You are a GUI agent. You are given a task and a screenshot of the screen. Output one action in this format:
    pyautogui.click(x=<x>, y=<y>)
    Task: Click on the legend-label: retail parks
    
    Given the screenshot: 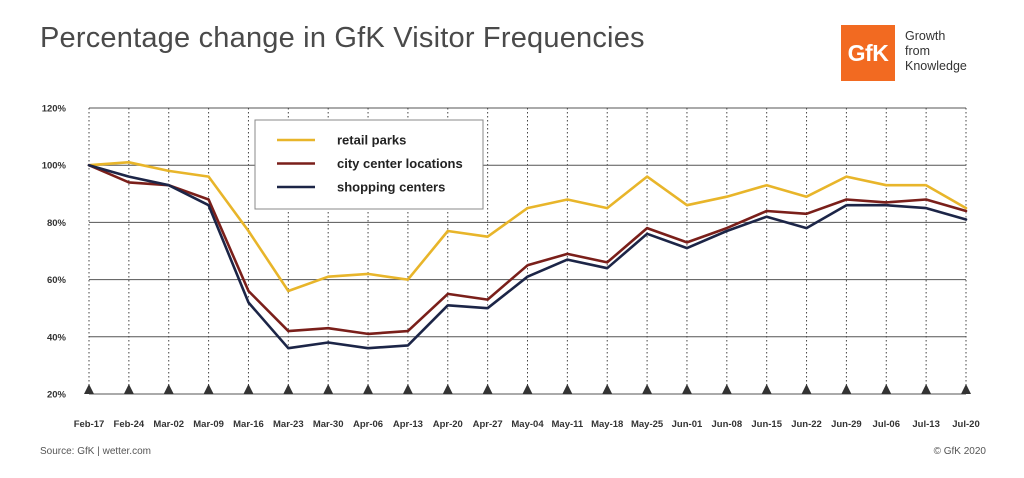 What is the action you would take?
    pyautogui.click(x=371, y=140)
    